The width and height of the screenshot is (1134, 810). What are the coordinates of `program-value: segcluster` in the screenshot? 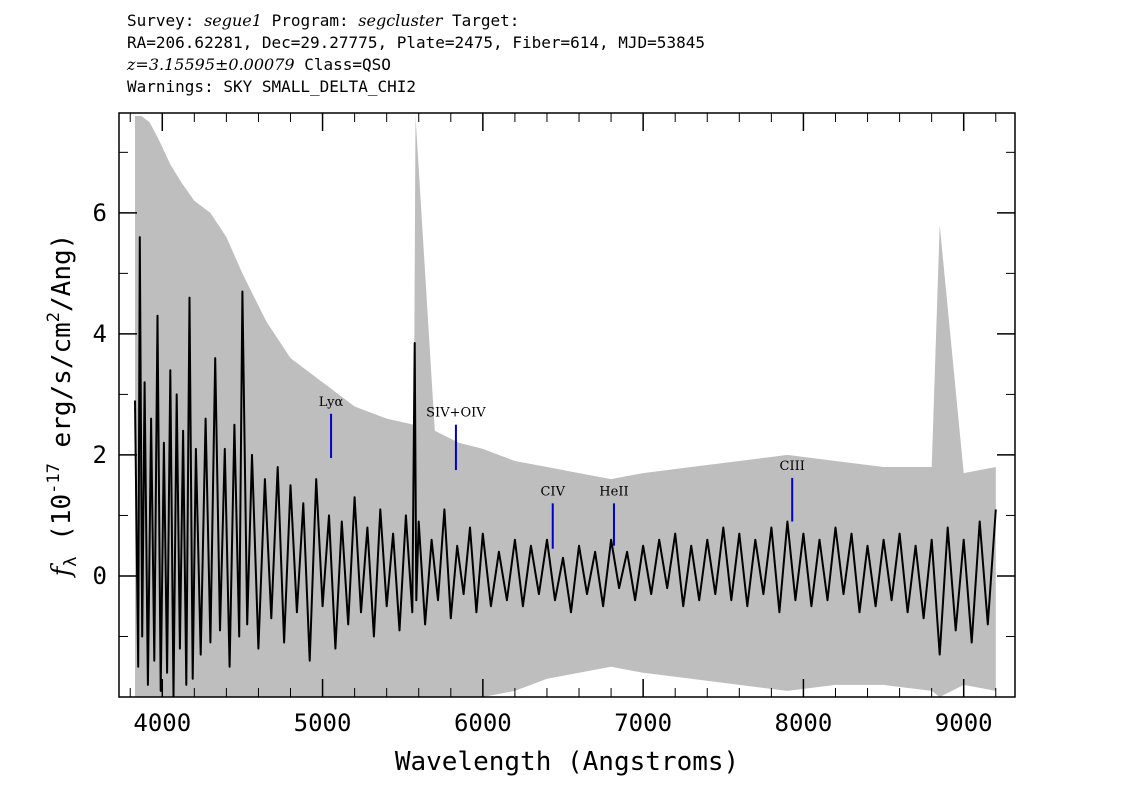 It's located at (400, 20).